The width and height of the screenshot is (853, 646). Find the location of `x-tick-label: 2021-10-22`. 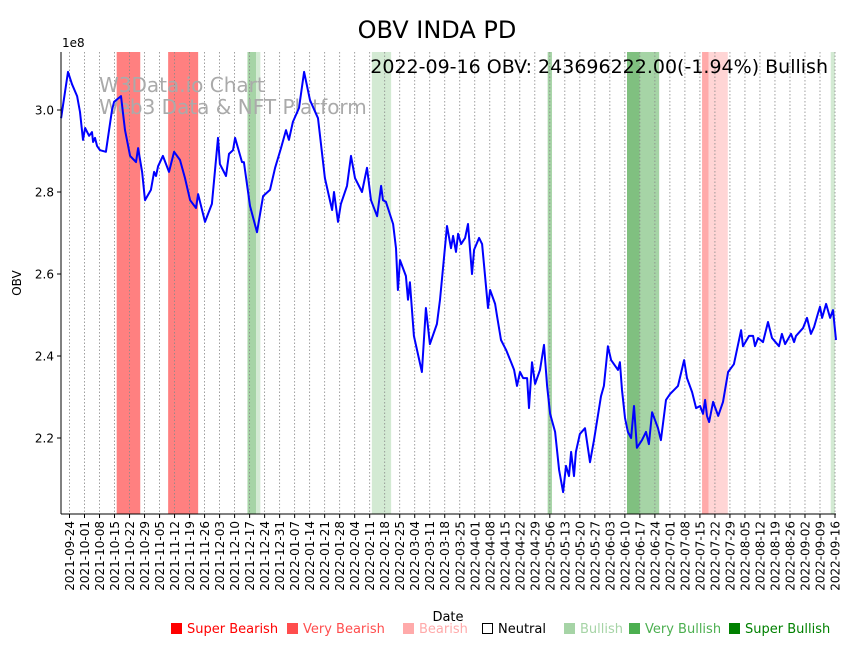

x-tick-label: 2021-10-22 is located at coordinates (130, 556).